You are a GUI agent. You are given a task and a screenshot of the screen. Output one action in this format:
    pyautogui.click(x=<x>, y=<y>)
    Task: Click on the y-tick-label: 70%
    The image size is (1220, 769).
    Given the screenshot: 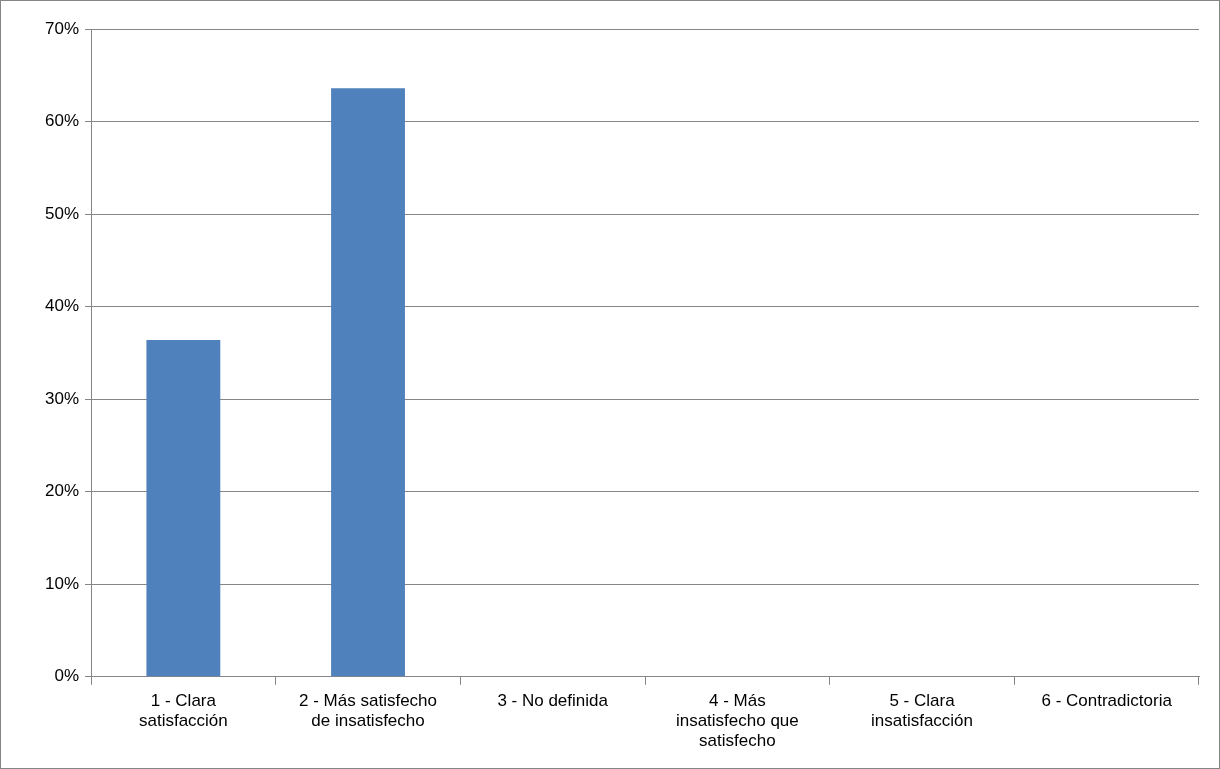 What is the action you would take?
    pyautogui.click(x=62, y=28)
    